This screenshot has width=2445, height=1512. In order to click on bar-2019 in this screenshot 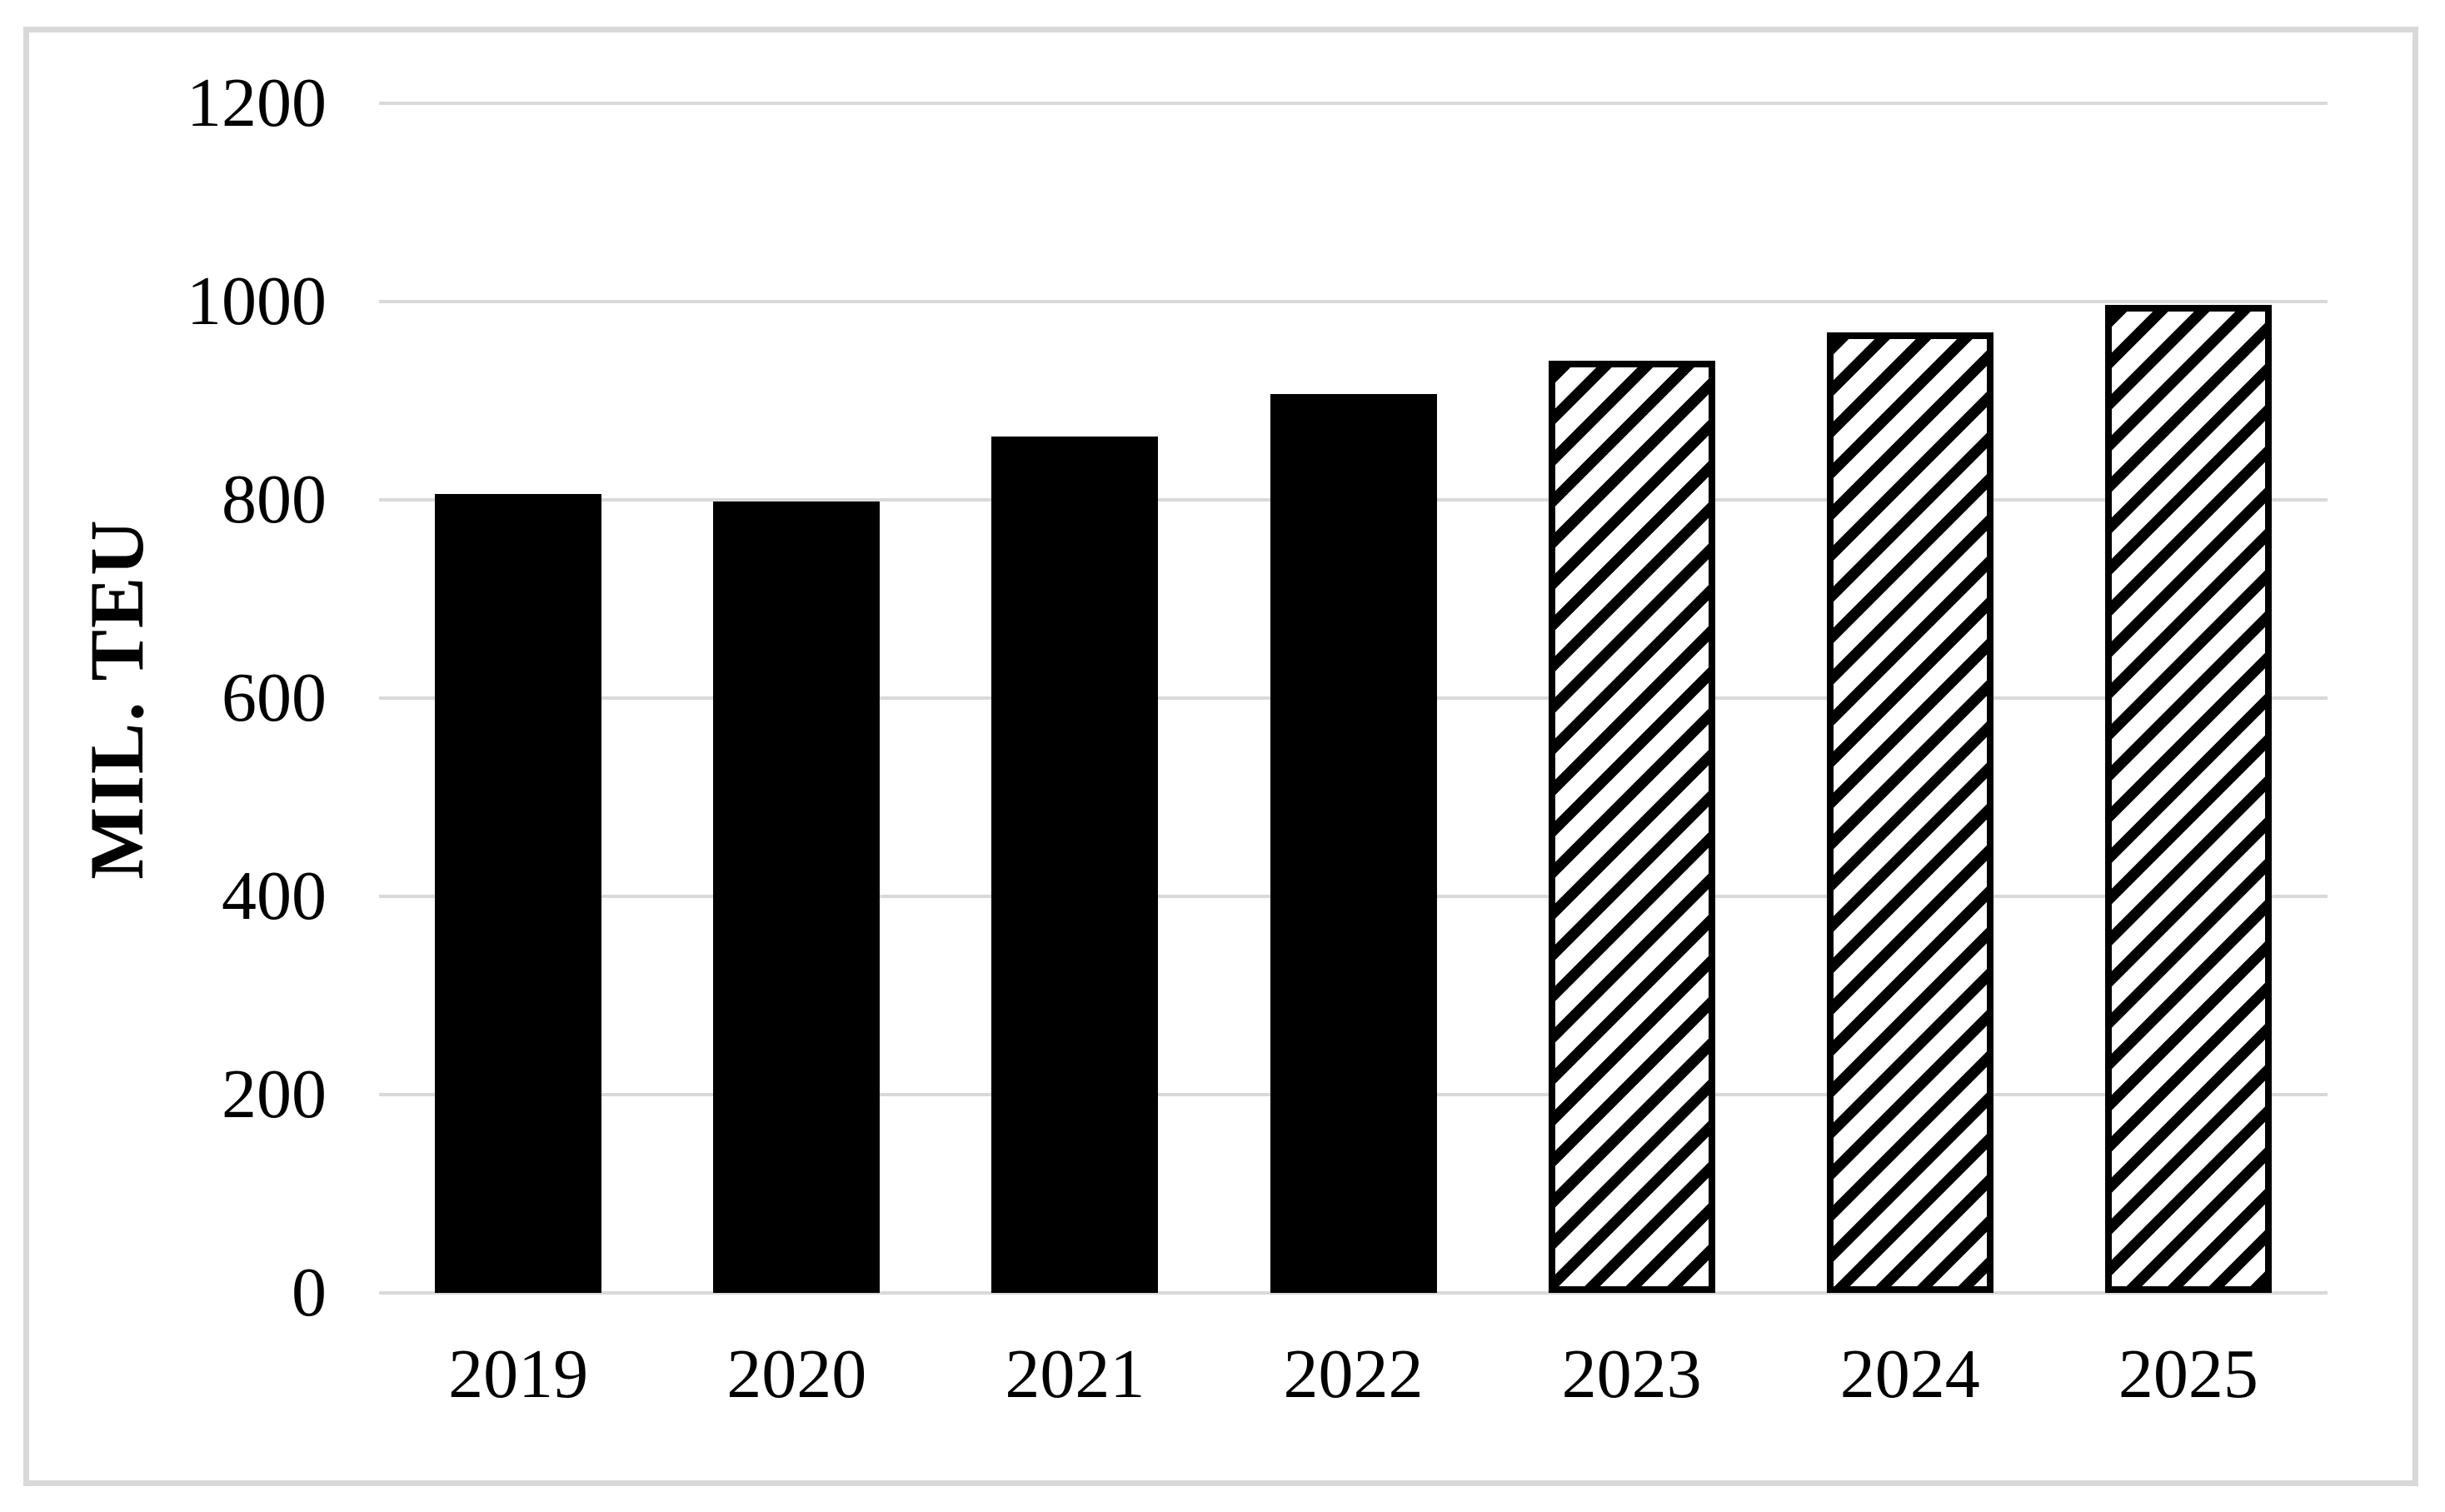, I will do `click(518, 893)`.